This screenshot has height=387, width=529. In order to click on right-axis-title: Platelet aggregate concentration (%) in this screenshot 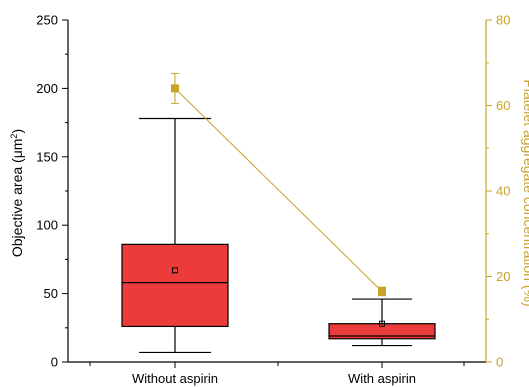, I will do `click(525, 192)`.